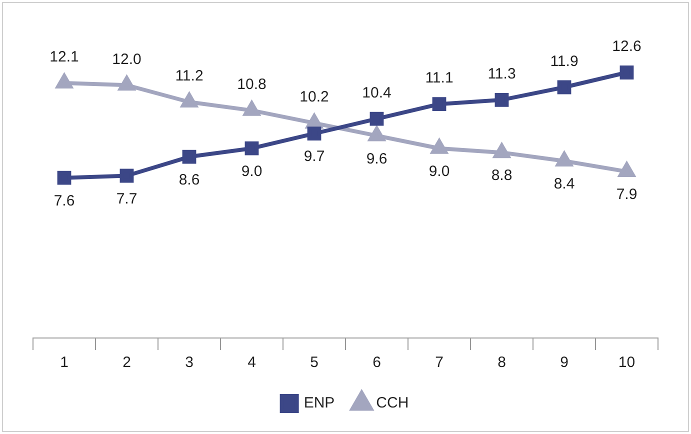  Describe the element at coordinates (392, 403) in the screenshot. I see `legend-label: CCH` at that location.